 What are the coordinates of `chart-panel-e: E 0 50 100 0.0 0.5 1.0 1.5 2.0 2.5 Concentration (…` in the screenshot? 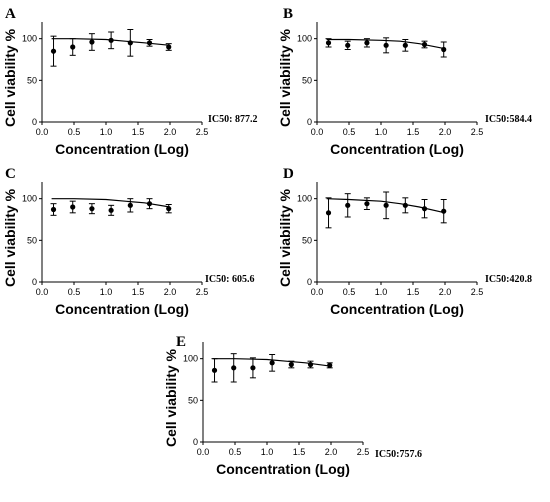 It's located at (292, 405).